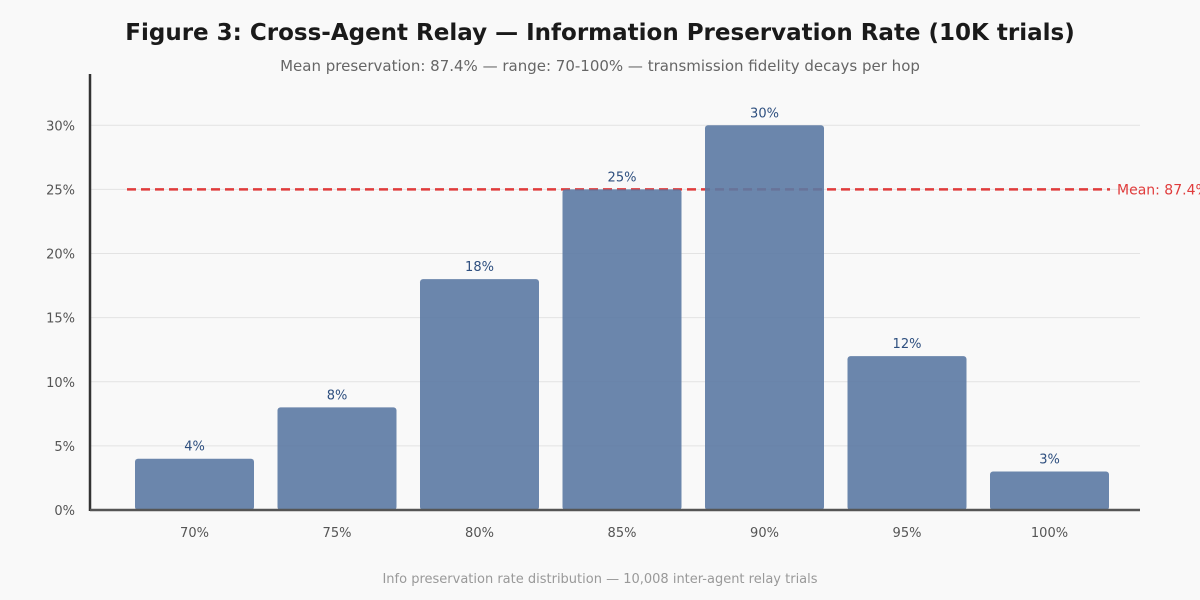  Describe the element at coordinates (479, 267) in the screenshot. I see `bar-value-label: 18%` at that location.